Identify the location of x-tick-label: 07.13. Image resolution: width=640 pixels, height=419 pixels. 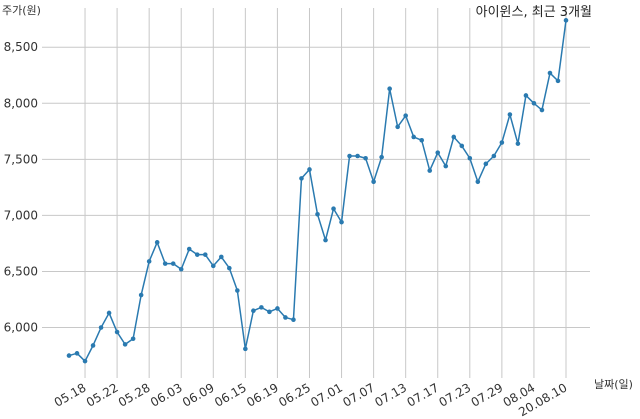
(390, 394).